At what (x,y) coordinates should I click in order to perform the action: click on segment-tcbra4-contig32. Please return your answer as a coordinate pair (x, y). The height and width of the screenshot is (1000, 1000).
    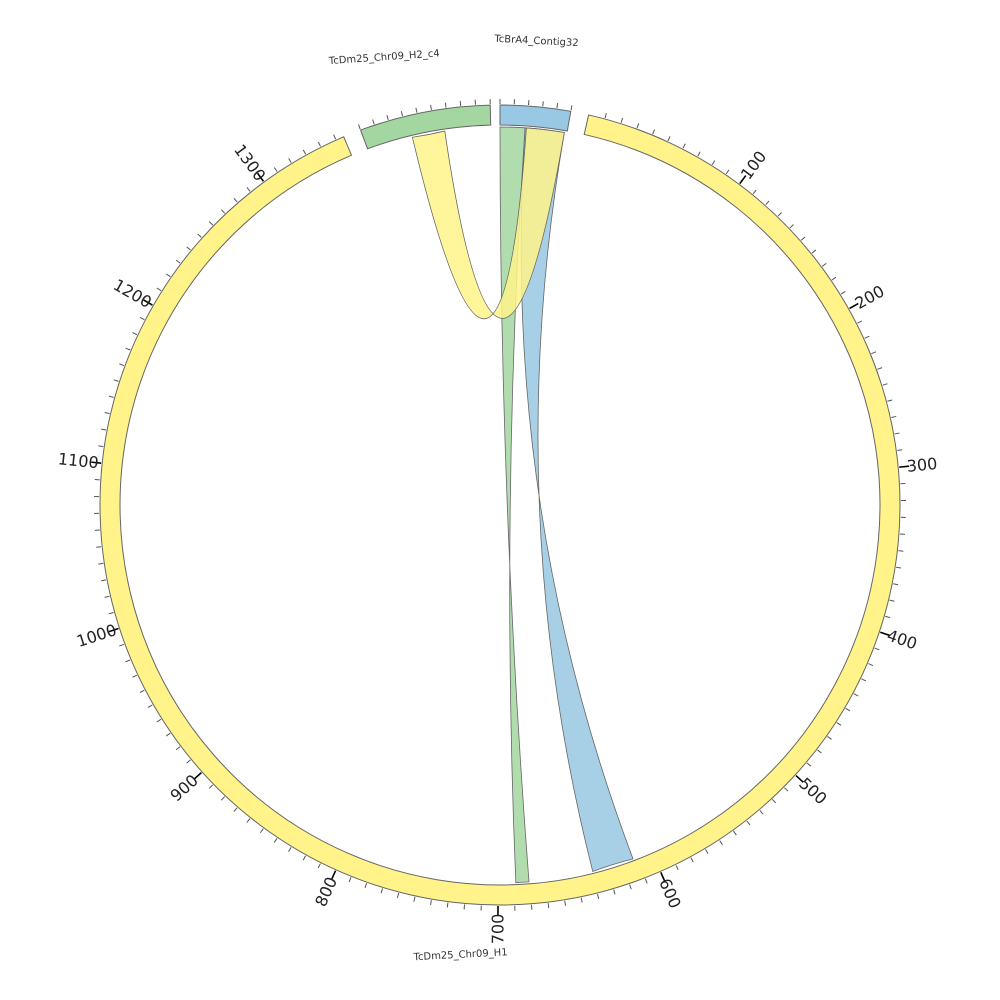
    Looking at the image, I should click on (535, 118).